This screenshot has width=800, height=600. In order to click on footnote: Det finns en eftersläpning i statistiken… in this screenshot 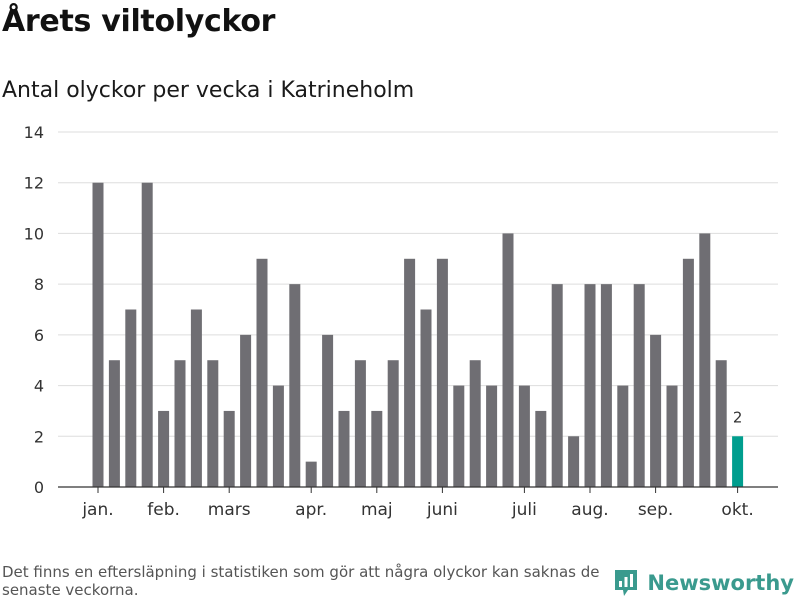, I will do `click(301, 581)`.